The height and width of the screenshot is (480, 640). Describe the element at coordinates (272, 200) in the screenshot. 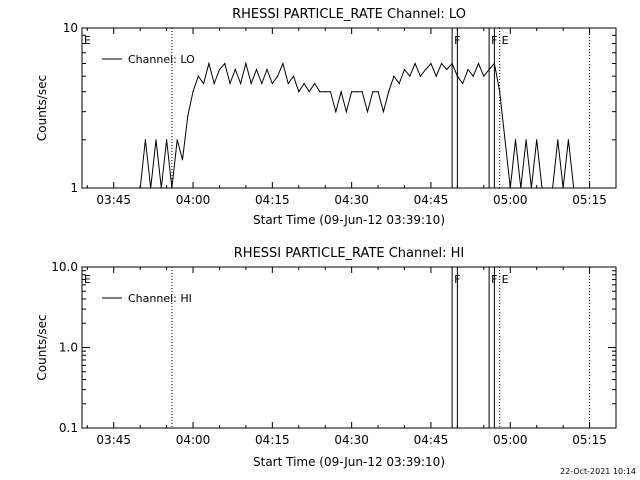

I see `x-tick-label: 04:15` at that location.